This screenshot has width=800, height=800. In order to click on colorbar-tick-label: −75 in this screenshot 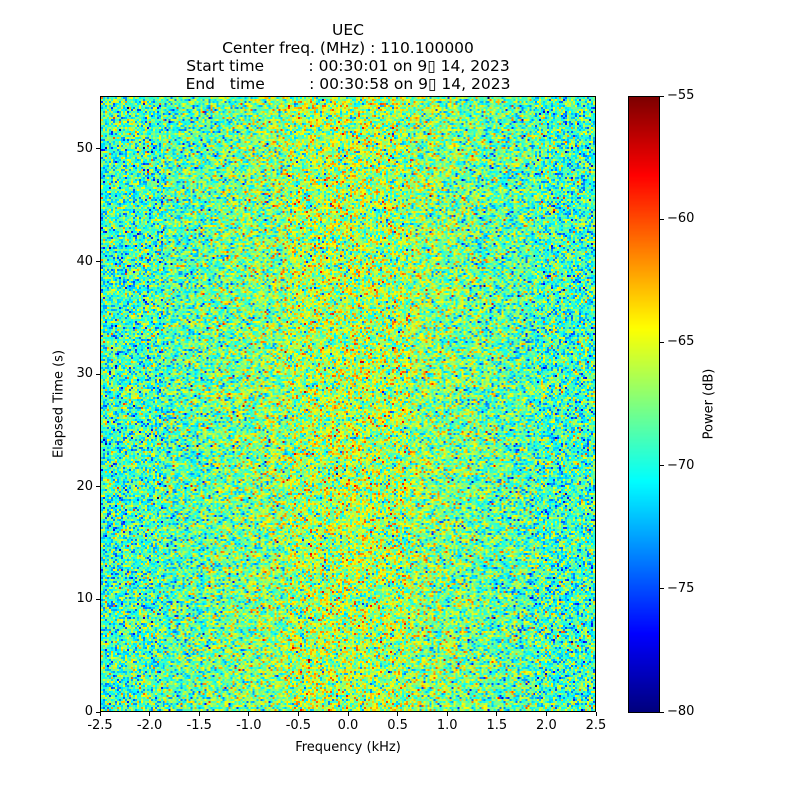, I will do `click(681, 588)`.